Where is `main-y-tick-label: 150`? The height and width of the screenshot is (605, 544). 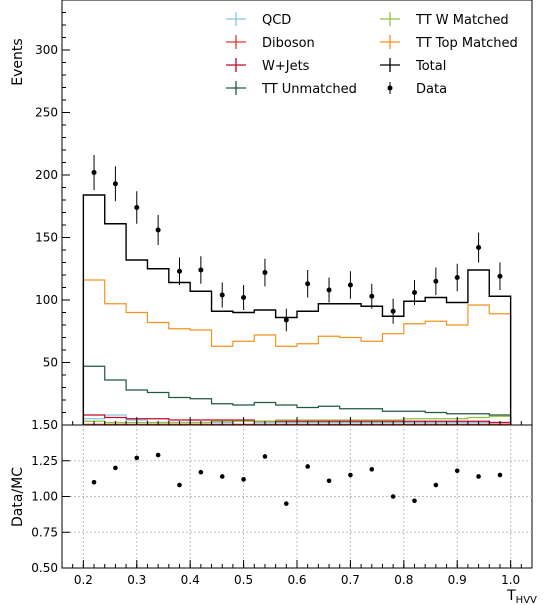
main-y-tick-label: 150 is located at coordinates (46, 238).